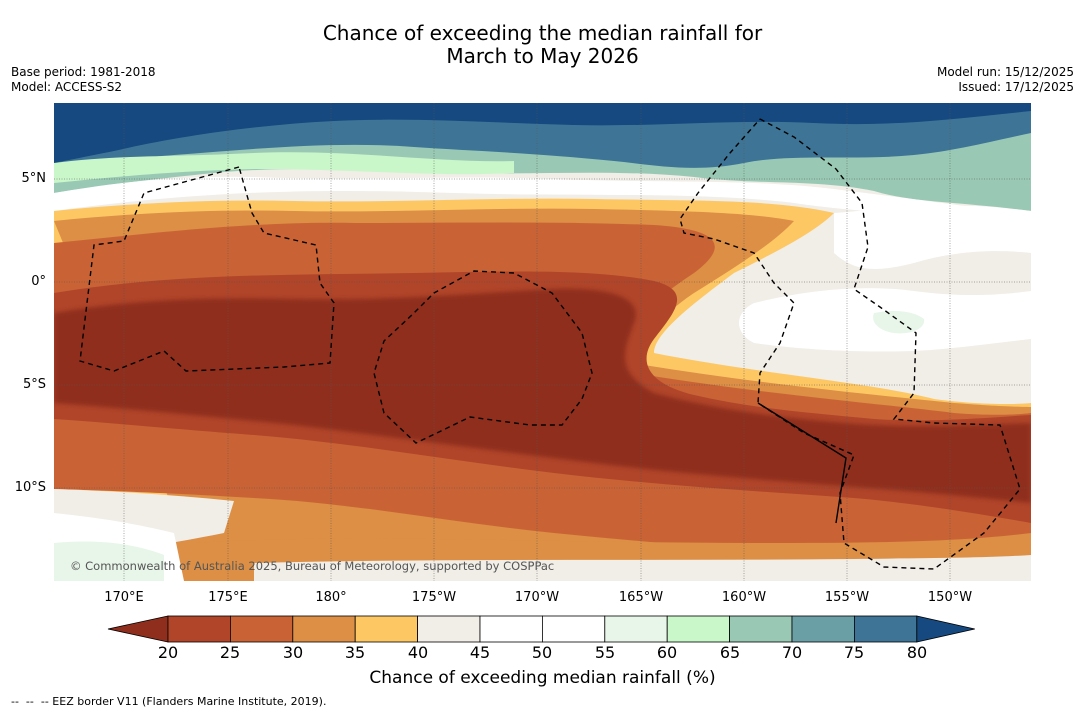 The image size is (1085, 713). Describe the element at coordinates (730, 652) in the screenshot. I see `colorbar-tick-65: 65` at that location.